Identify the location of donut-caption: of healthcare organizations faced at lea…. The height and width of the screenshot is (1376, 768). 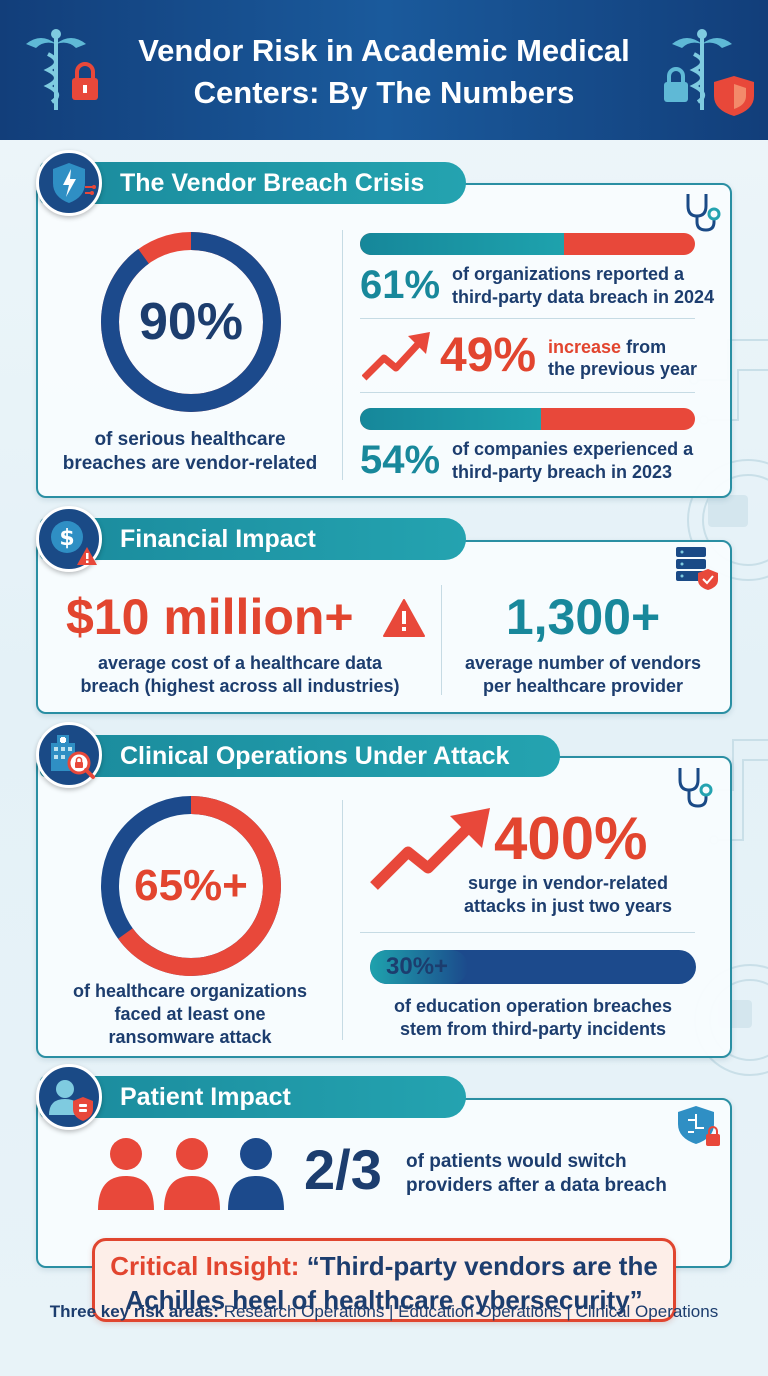
(190, 1014).